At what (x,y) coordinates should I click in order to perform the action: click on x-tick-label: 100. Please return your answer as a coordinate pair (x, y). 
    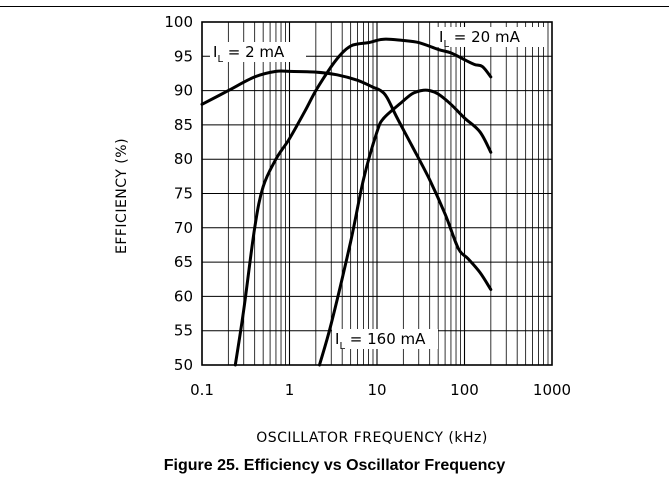
    Looking at the image, I should click on (464, 390).